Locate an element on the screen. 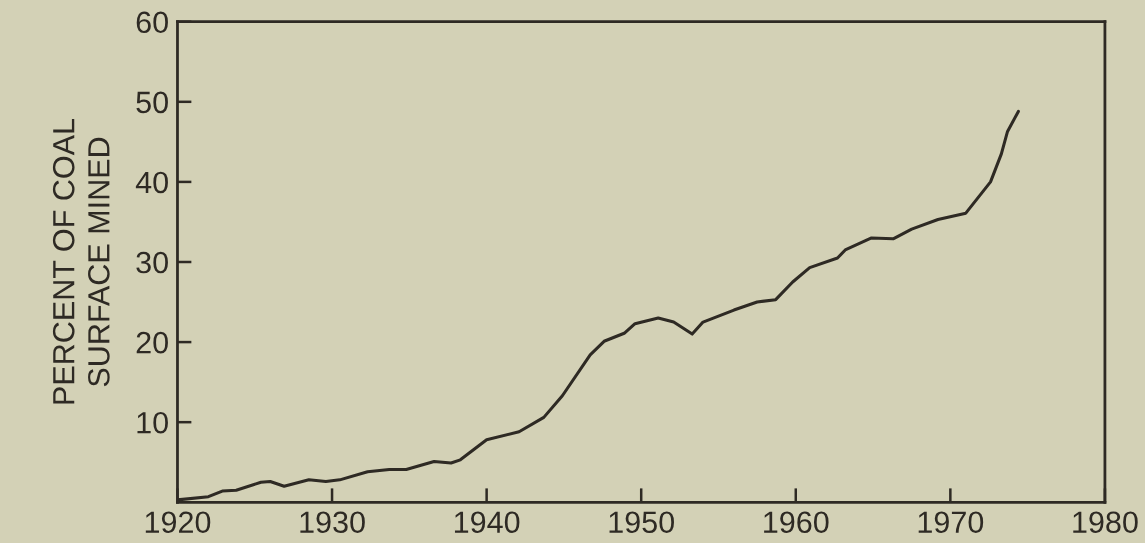 The width and height of the screenshot is (1145, 543). y-tick-label: 10 is located at coordinates (152, 422).